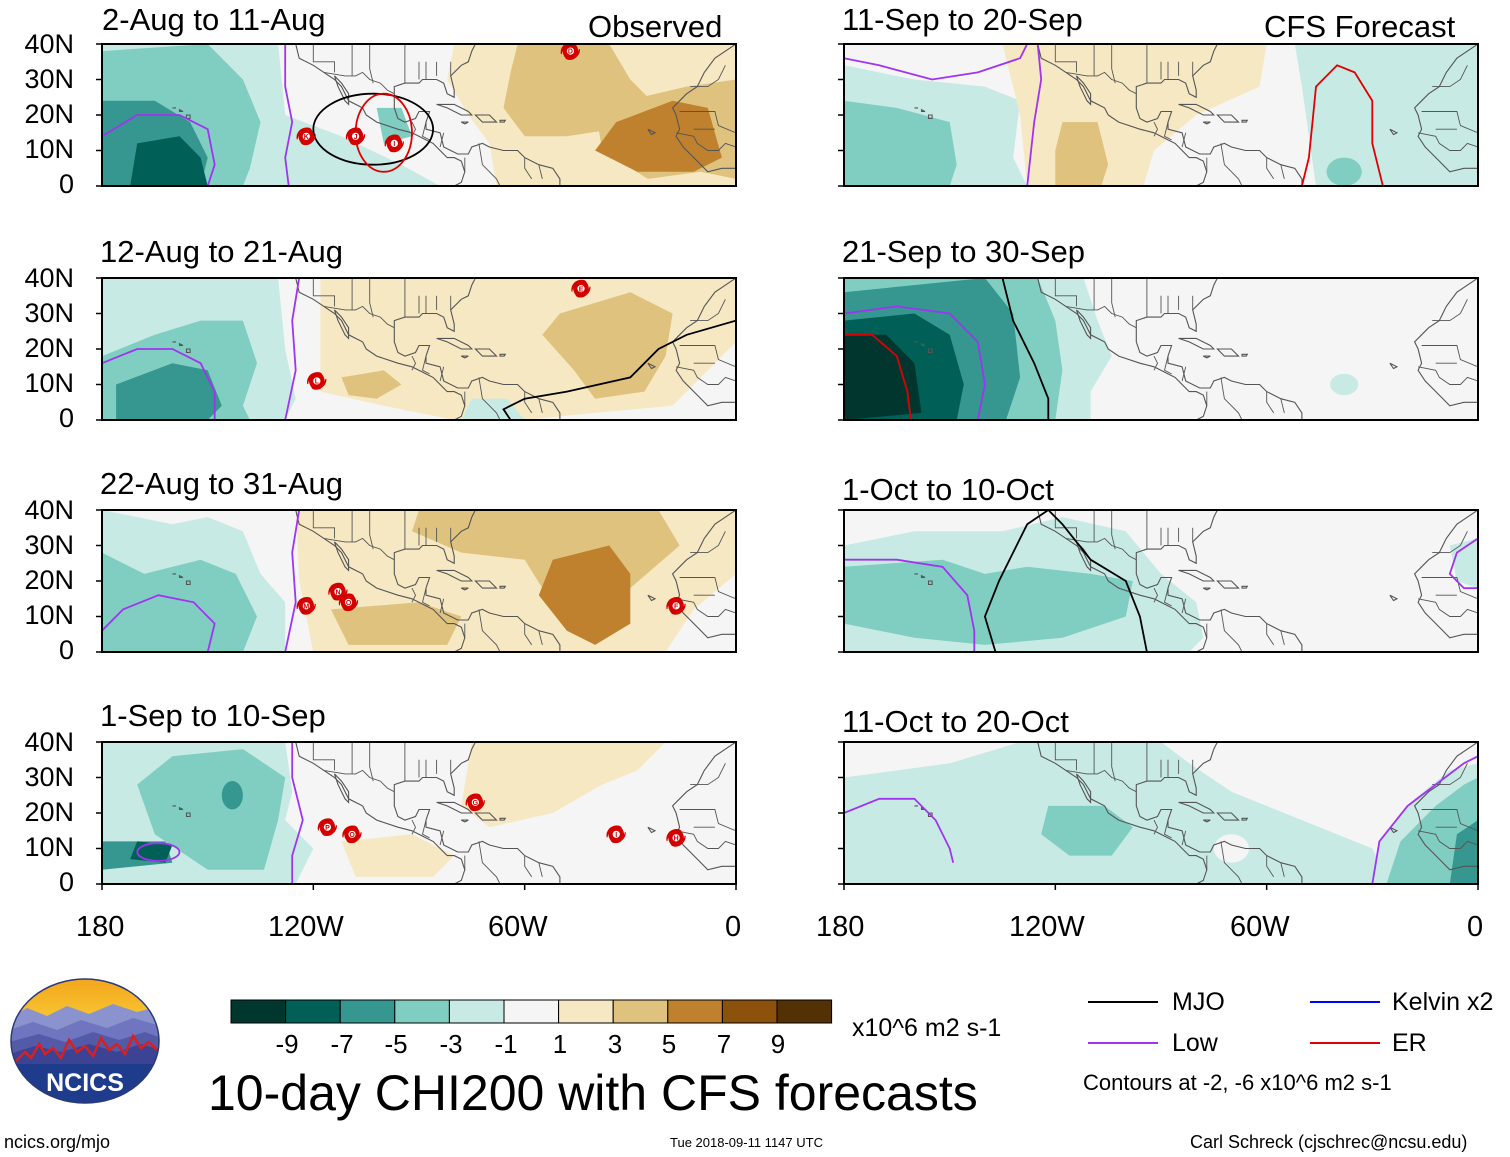 The image size is (1510, 1157). I want to click on observed-label: Observed, so click(655, 26).